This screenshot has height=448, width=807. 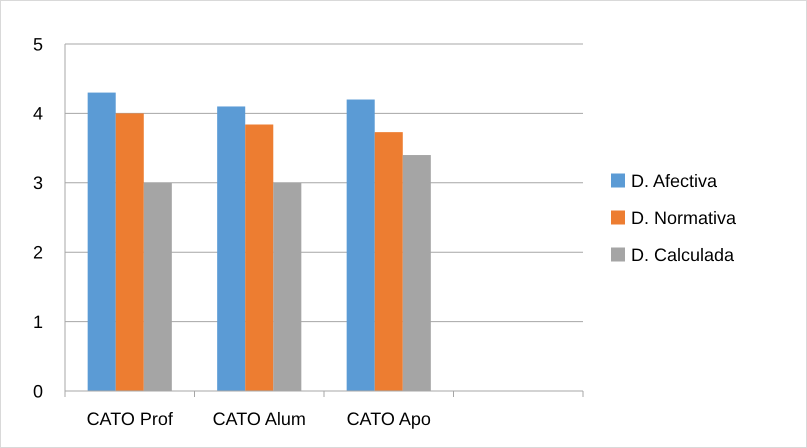 What do you see at coordinates (37, 44) in the screenshot?
I see `y-tick-label: 5` at bounding box center [37, 44].